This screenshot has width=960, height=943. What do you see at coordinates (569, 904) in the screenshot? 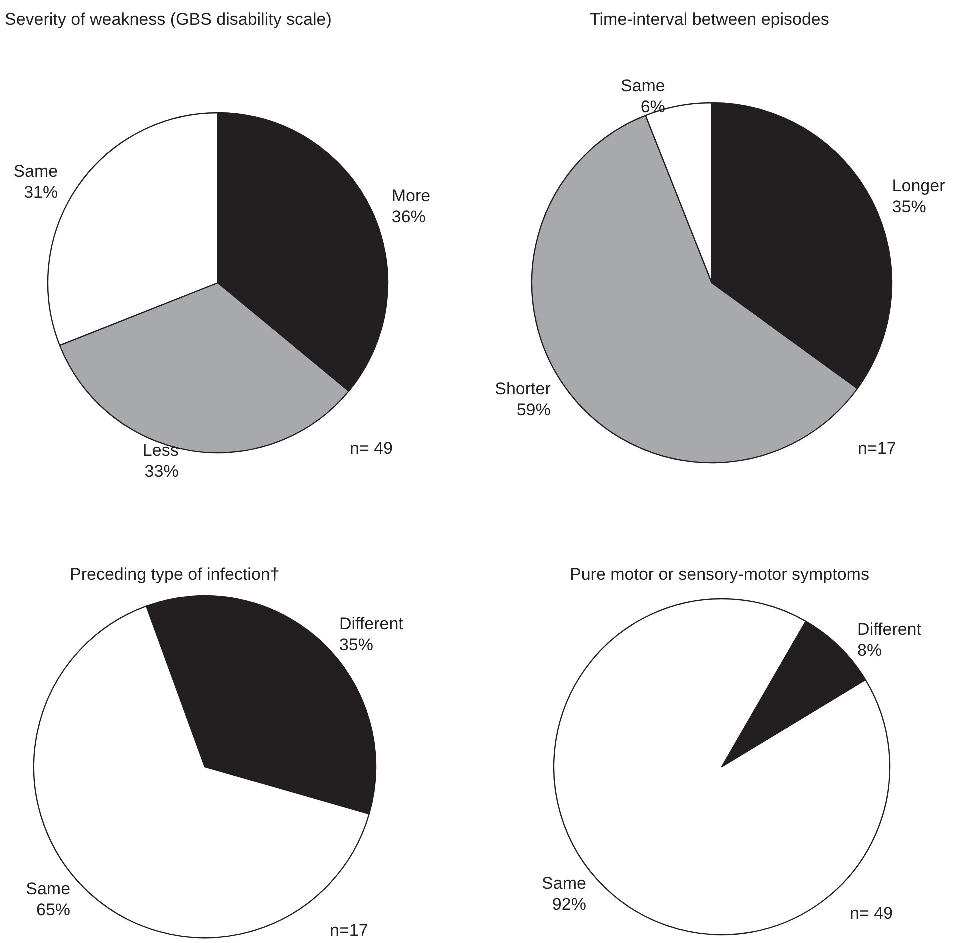
I see `data-label: 92%` at bounding box center [569, 904].